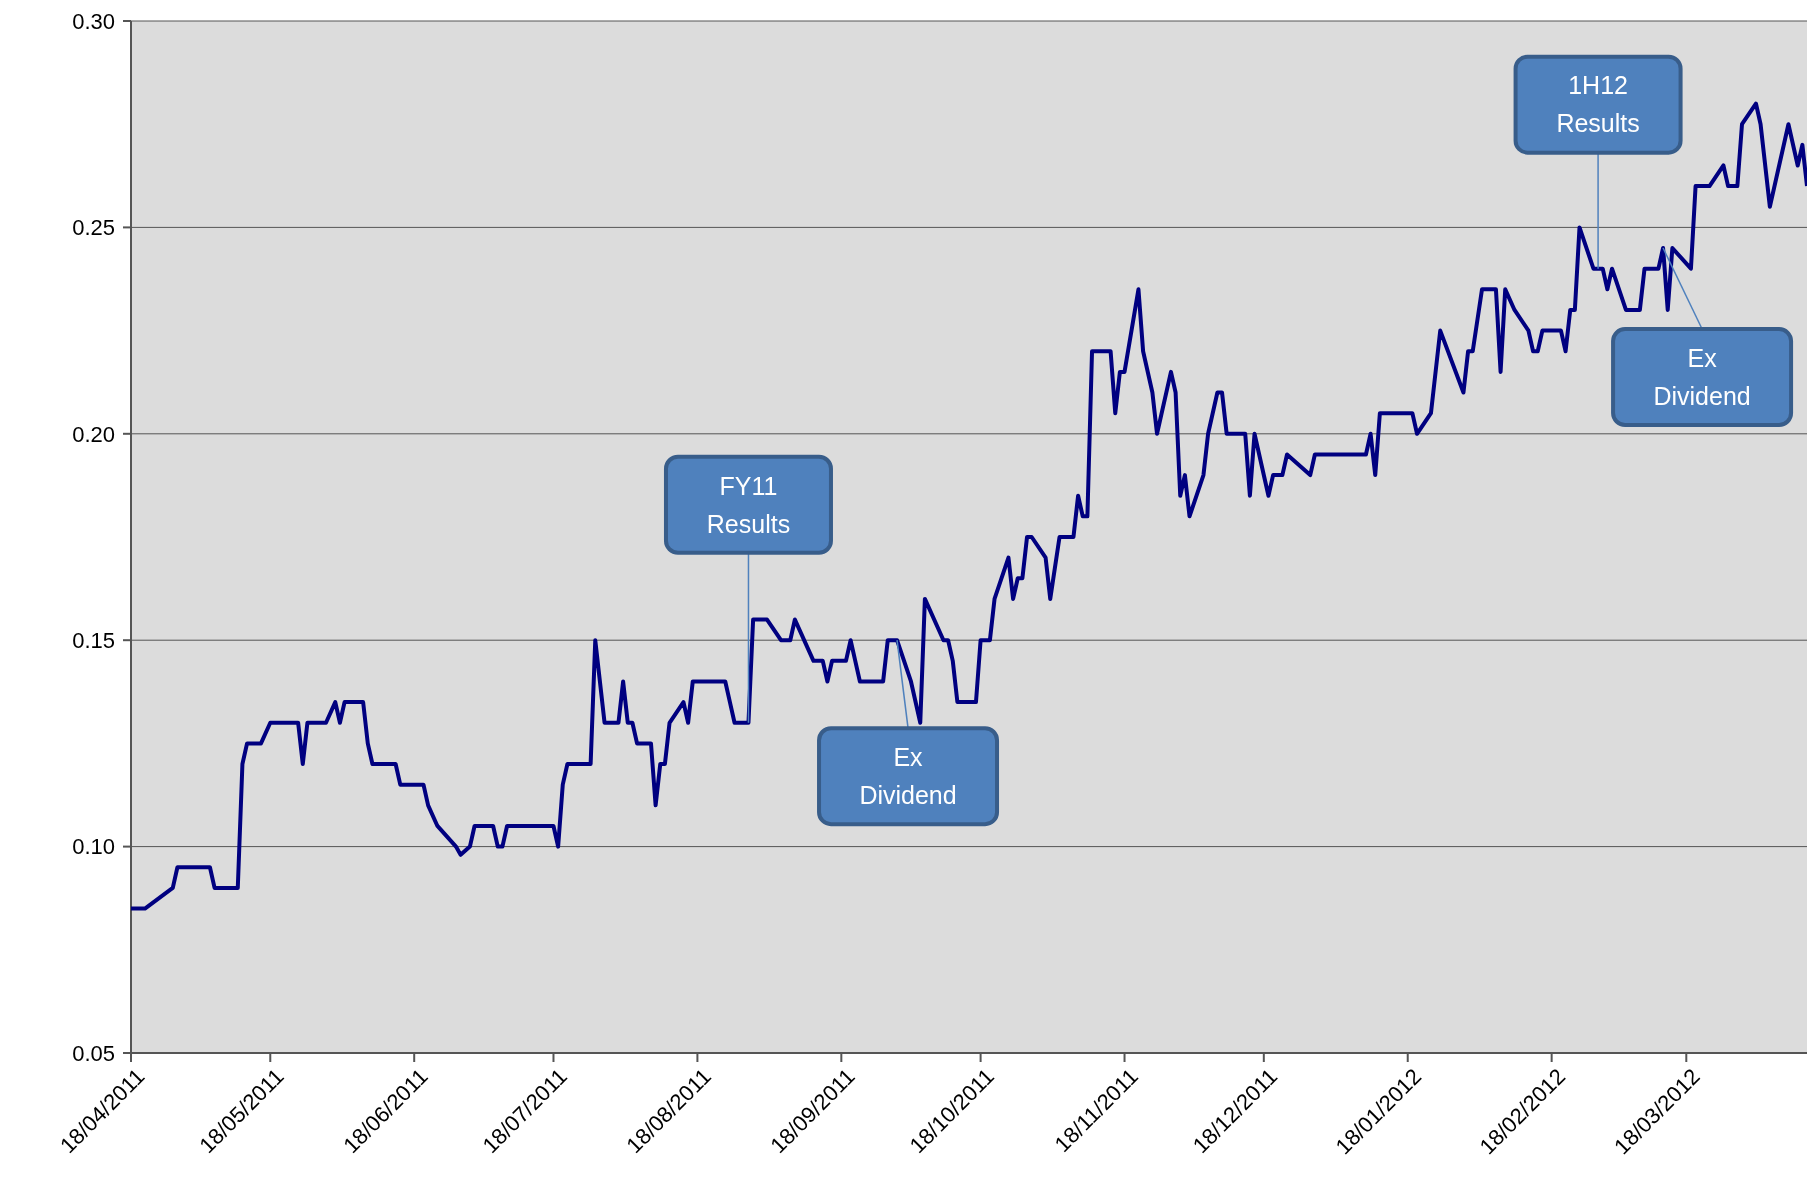  I want to click on y-tick-label: 0.25, so click(93, 228).